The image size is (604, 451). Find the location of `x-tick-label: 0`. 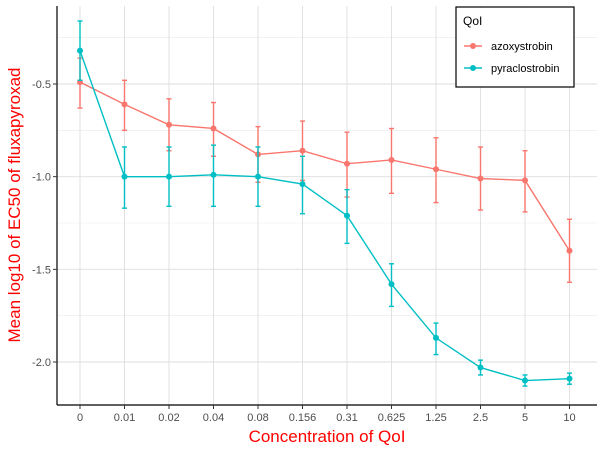

x-tick-label: 0 is located at coordinates (80, 418).